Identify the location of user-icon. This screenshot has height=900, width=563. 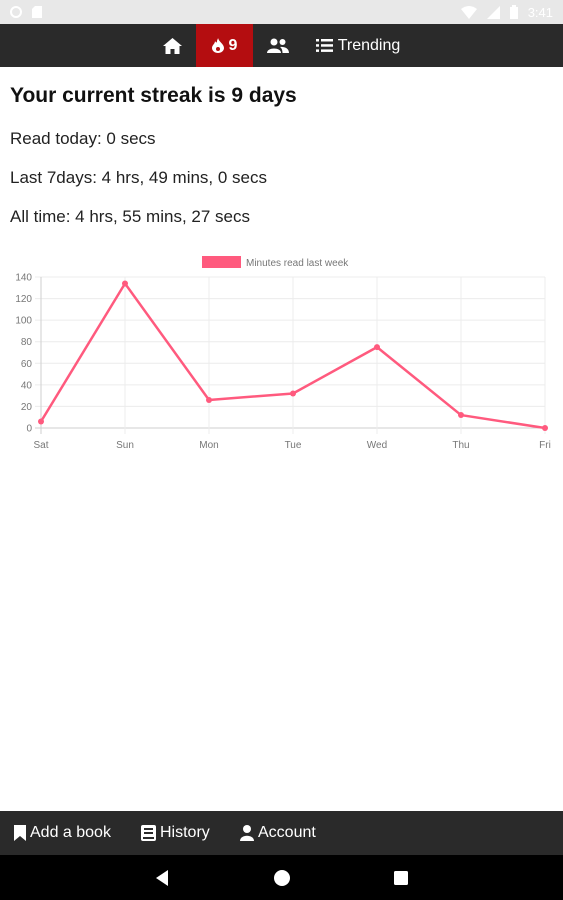
(247, 833).